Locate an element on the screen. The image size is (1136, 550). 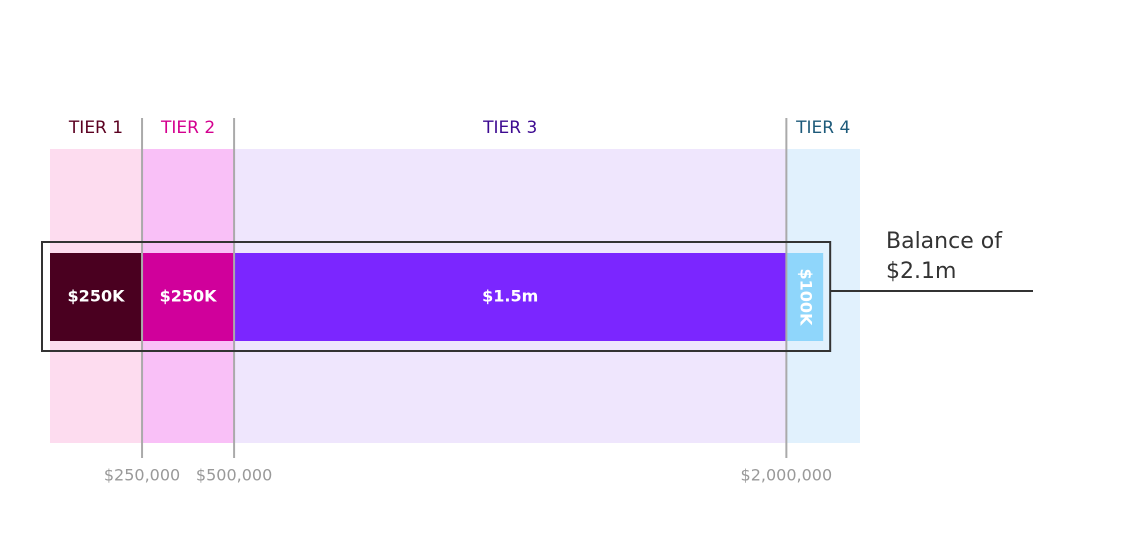
tier-label: TIER 4 is located at coordinates (822, 128).